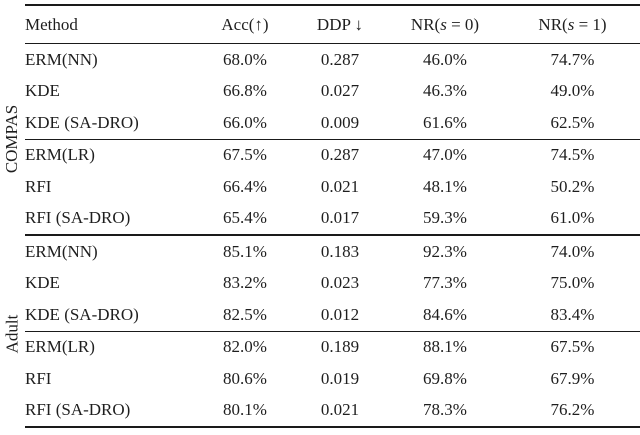  I want to click on col-header-acc: Acc(↑), so click(245, 24).